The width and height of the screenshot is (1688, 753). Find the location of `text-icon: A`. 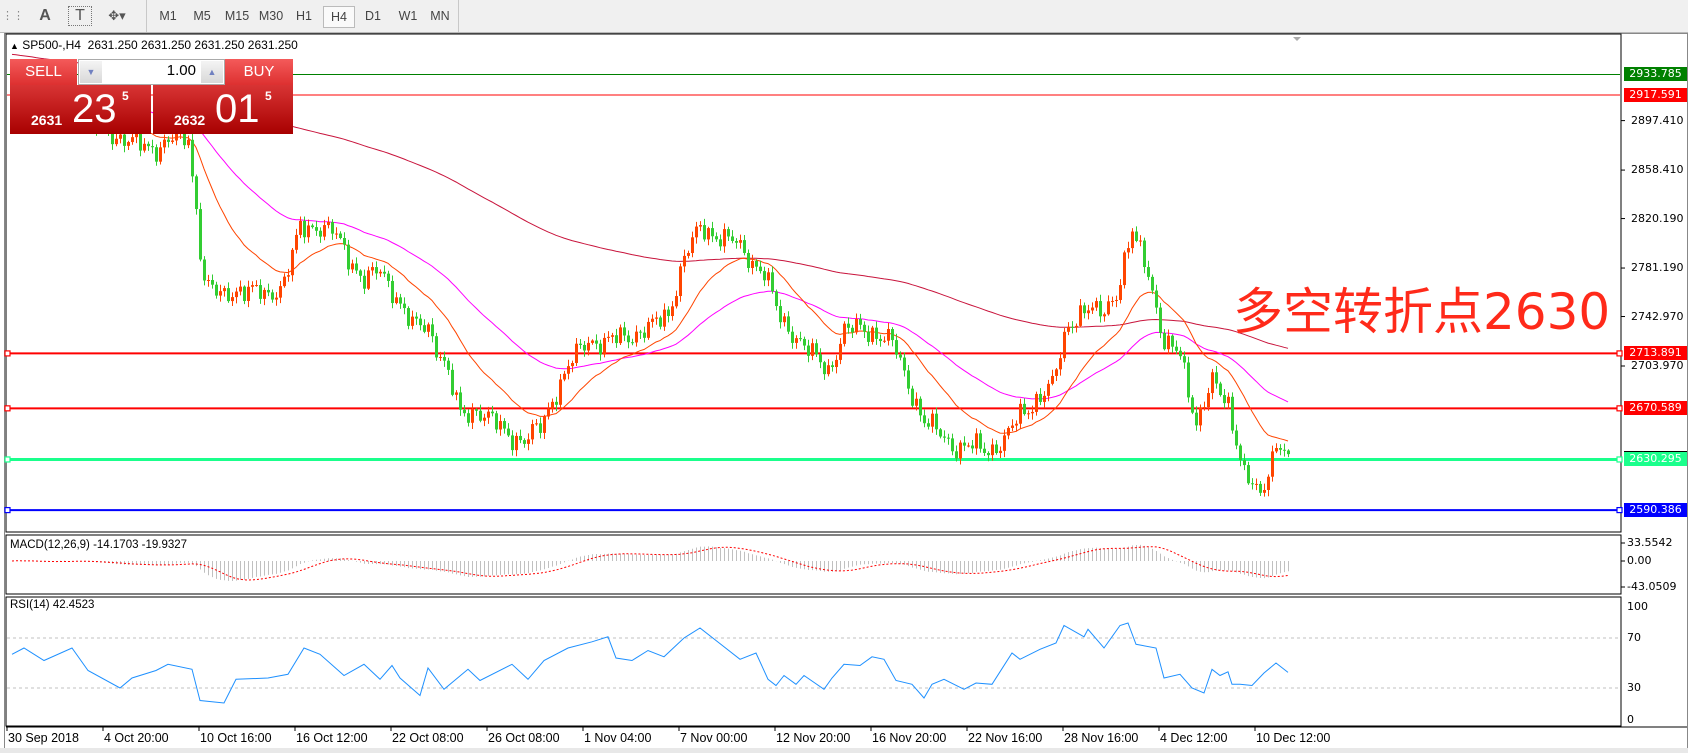

text-icon: A is located at coordinates (45, 15).